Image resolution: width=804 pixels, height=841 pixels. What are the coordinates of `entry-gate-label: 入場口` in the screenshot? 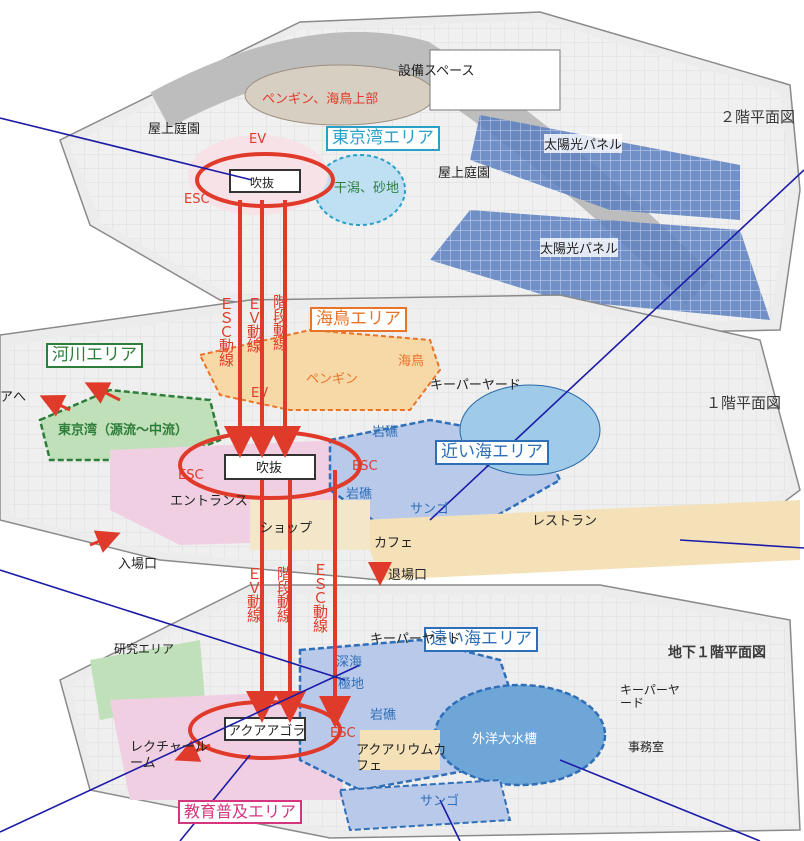 It's located at (138, 564).